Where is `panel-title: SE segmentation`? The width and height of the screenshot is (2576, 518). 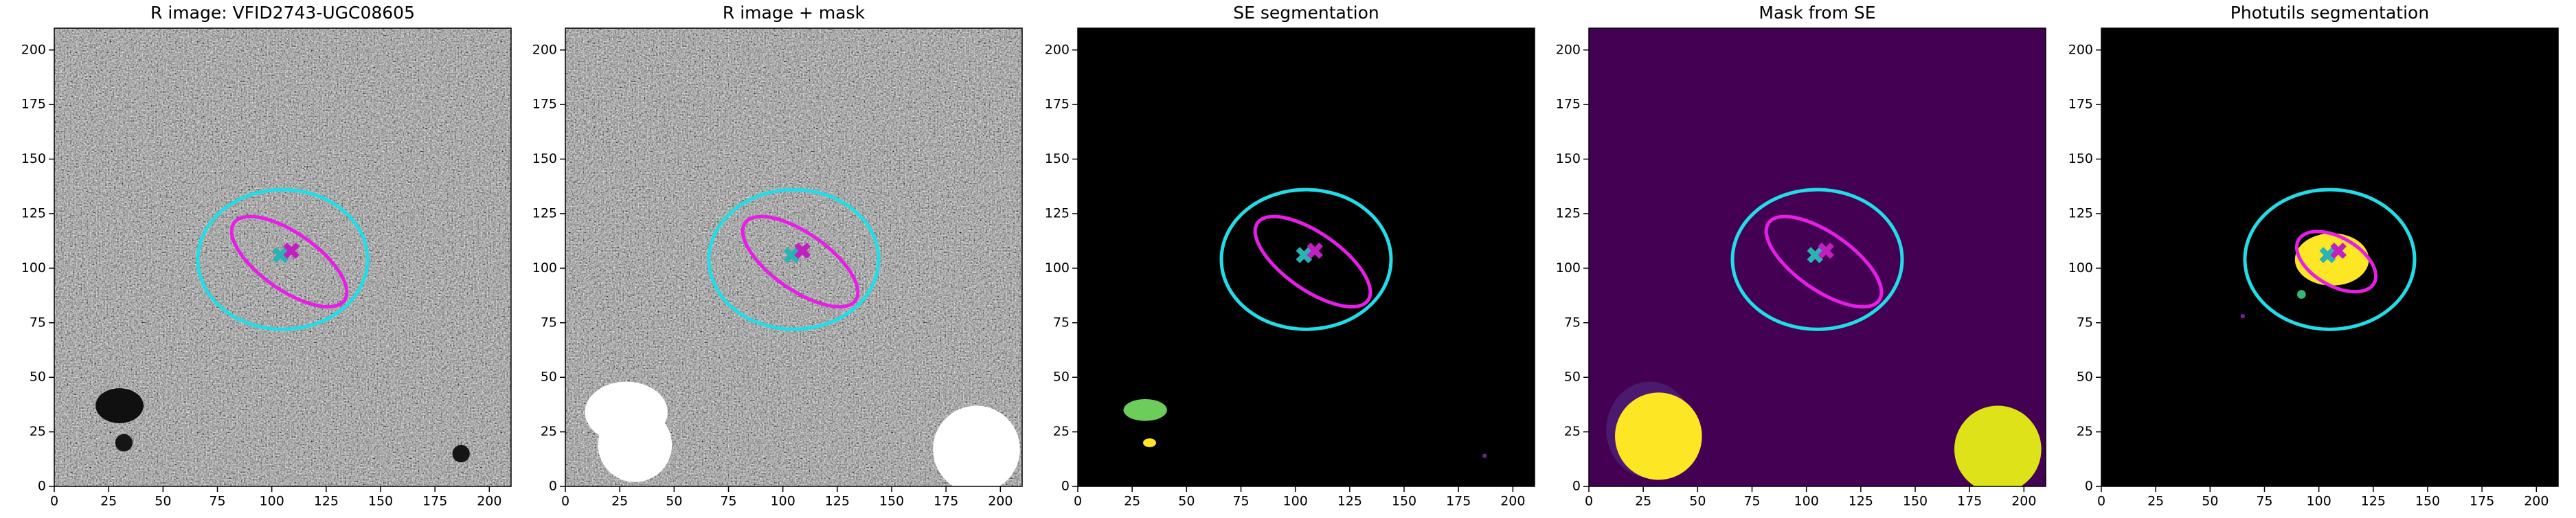
panel-title: SE segmentation is located at coordinates (1306, 13).